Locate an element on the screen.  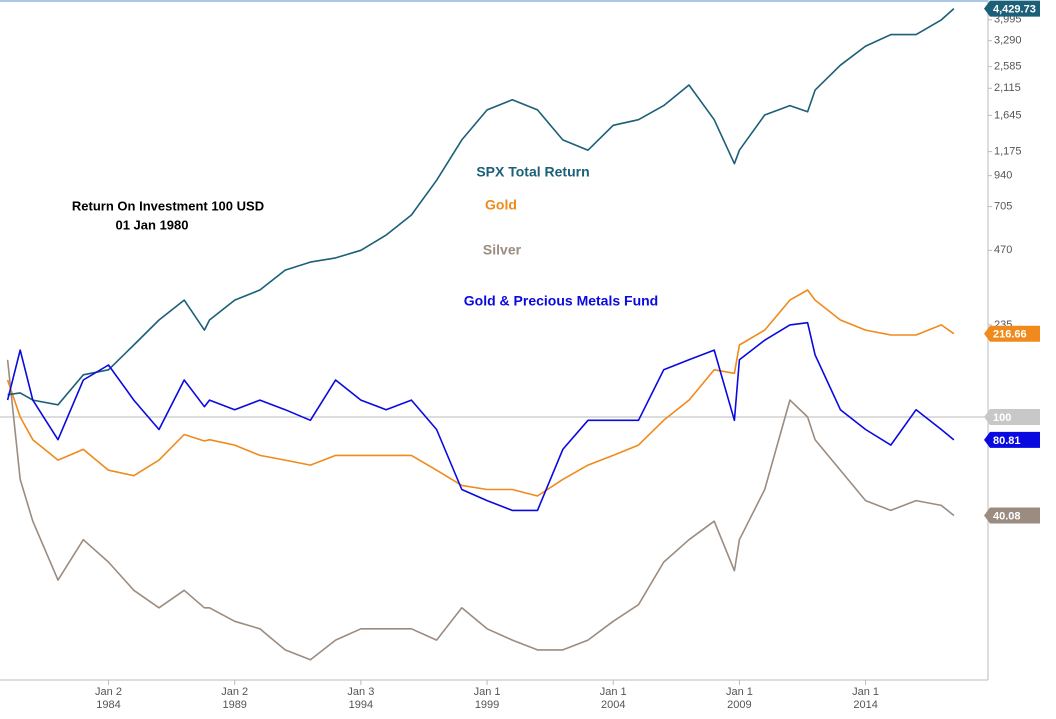
y-tick-label: 3,290 is located at coordinates (1008, 41).